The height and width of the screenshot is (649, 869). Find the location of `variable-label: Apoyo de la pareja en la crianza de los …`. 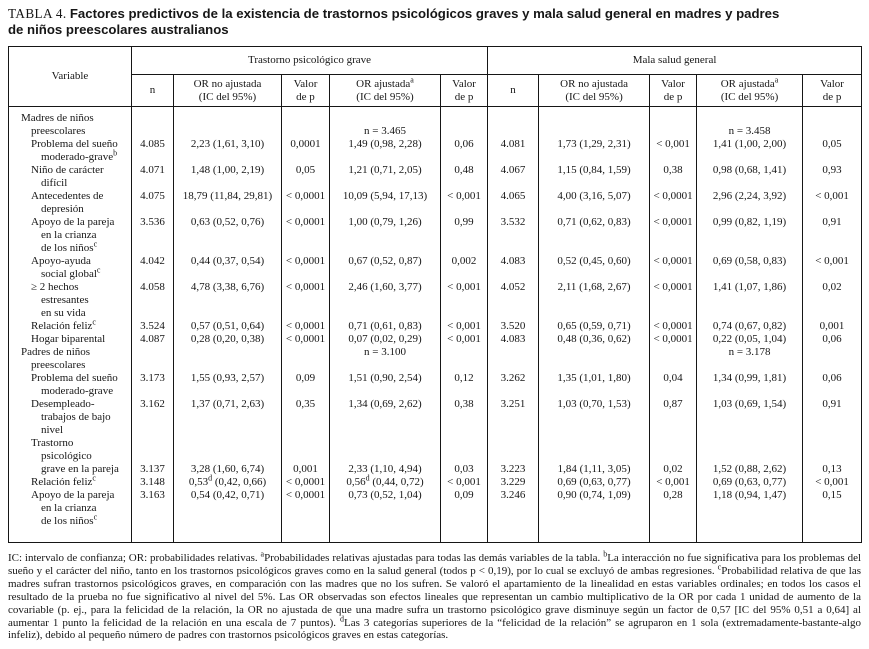

variable-label: Apoyo de la pareja en la crianza de los … is located at coordinates (70, 516).